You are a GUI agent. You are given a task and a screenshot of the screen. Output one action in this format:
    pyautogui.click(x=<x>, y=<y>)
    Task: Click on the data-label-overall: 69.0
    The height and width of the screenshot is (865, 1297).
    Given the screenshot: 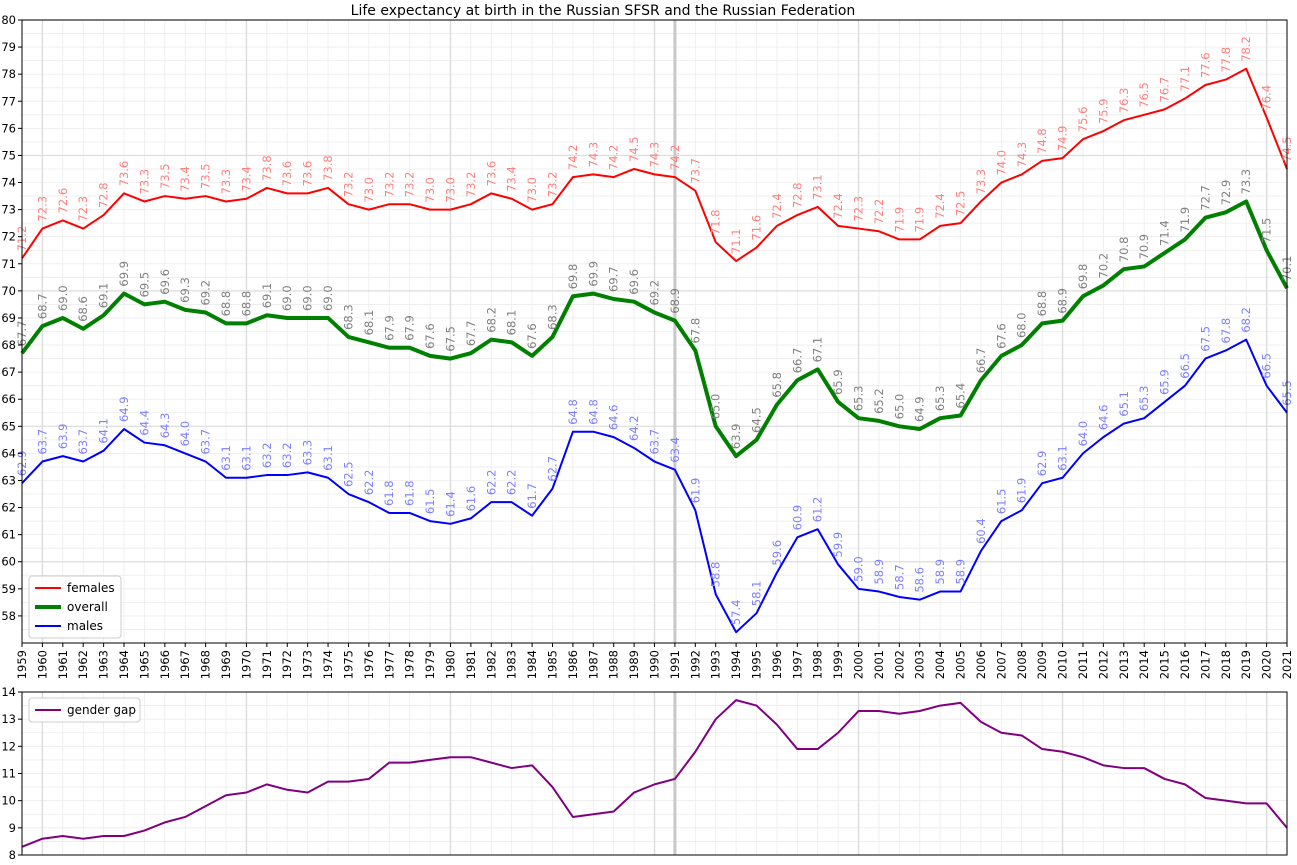 What is the action you would take?
    pyautogui.click(x=287, y=298)
    